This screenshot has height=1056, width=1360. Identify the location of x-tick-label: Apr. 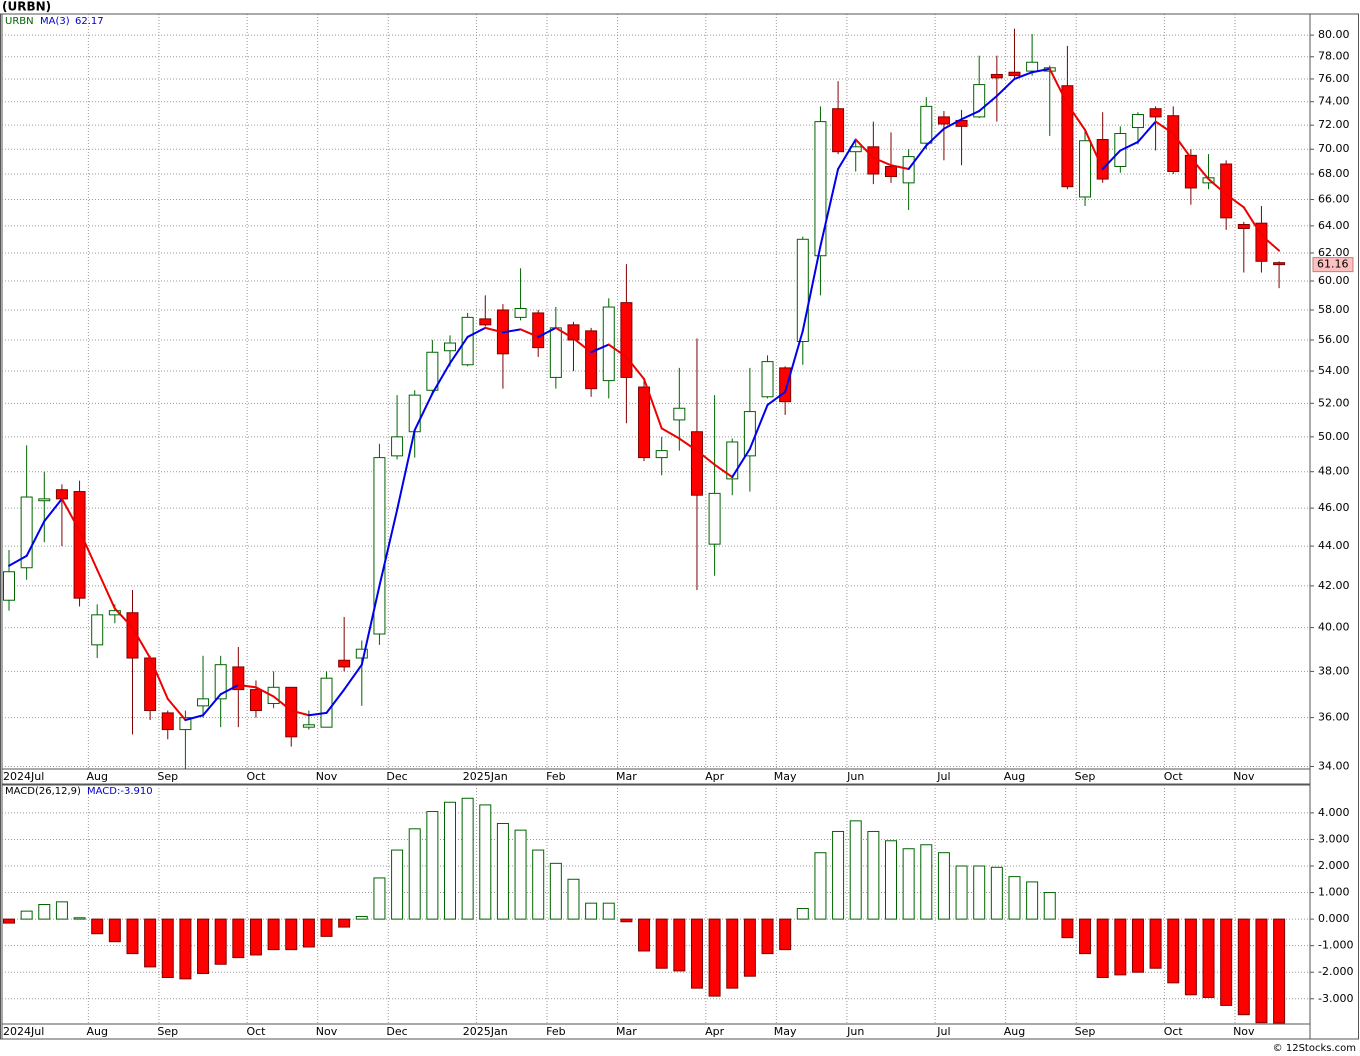
(715, 1031).